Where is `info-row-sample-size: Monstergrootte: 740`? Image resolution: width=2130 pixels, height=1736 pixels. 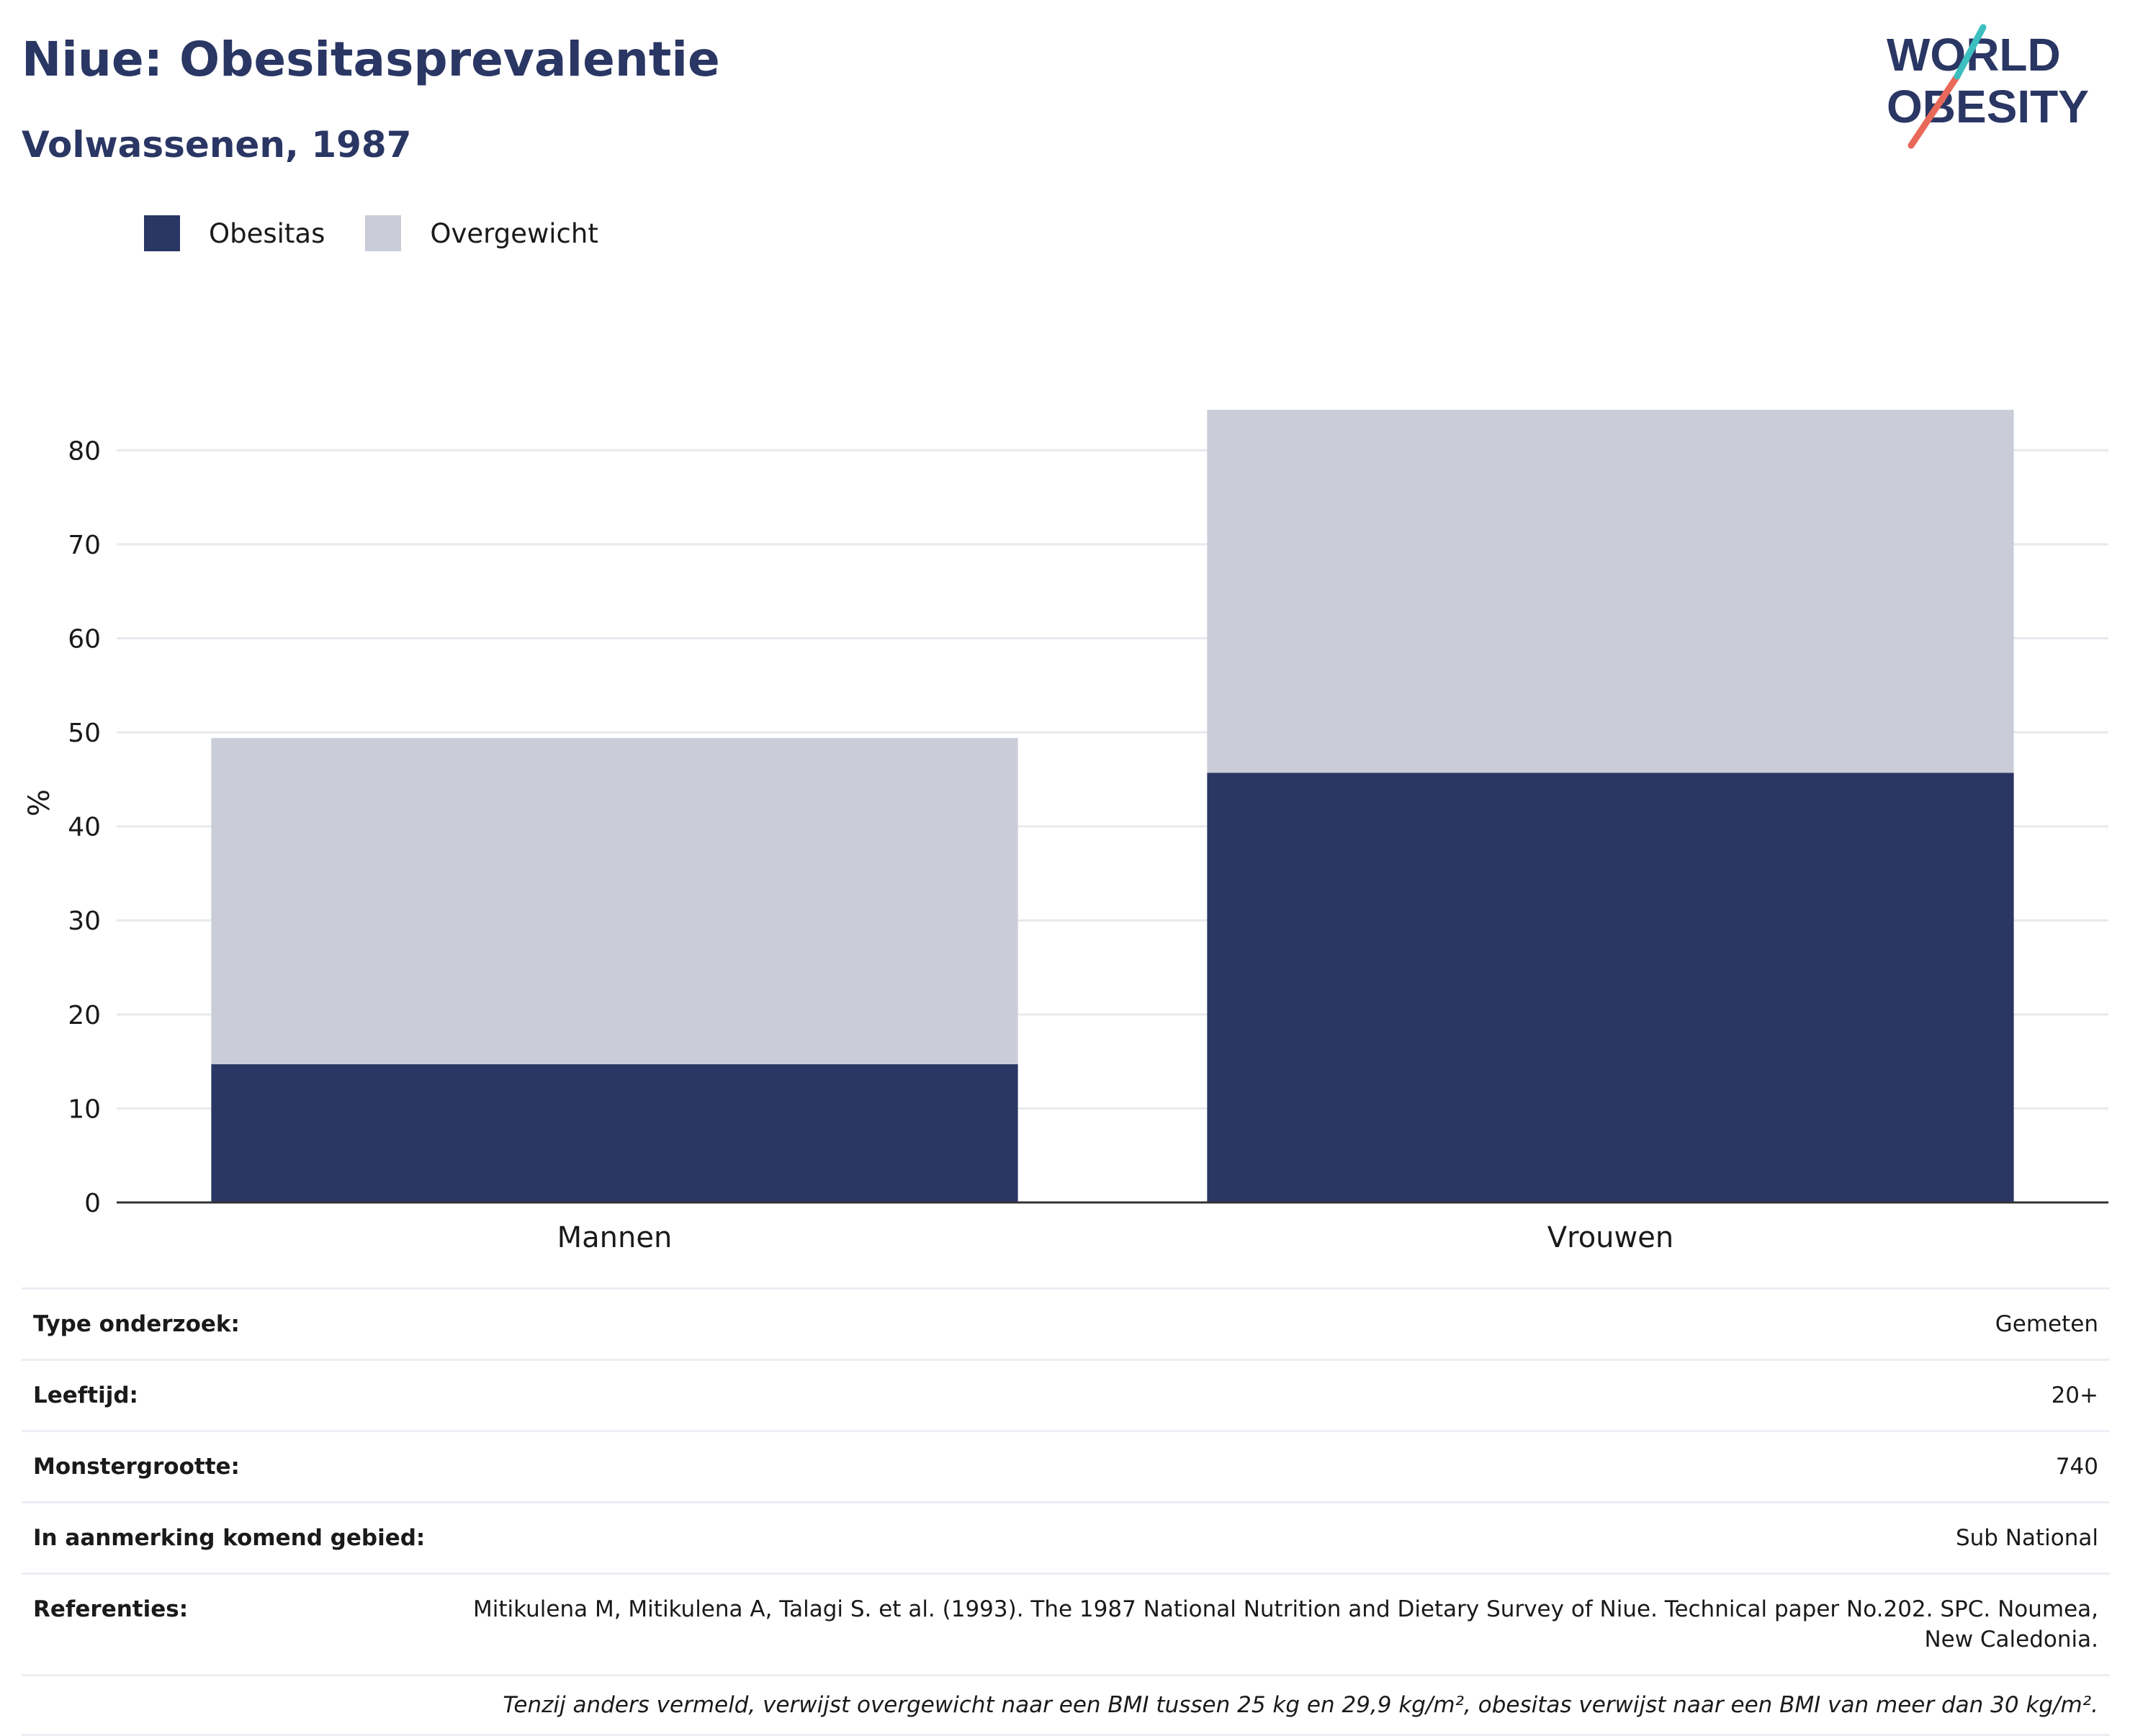
info-row-sample-size: Monstergrootte: 740 is located at coordinates (1066, 1466).